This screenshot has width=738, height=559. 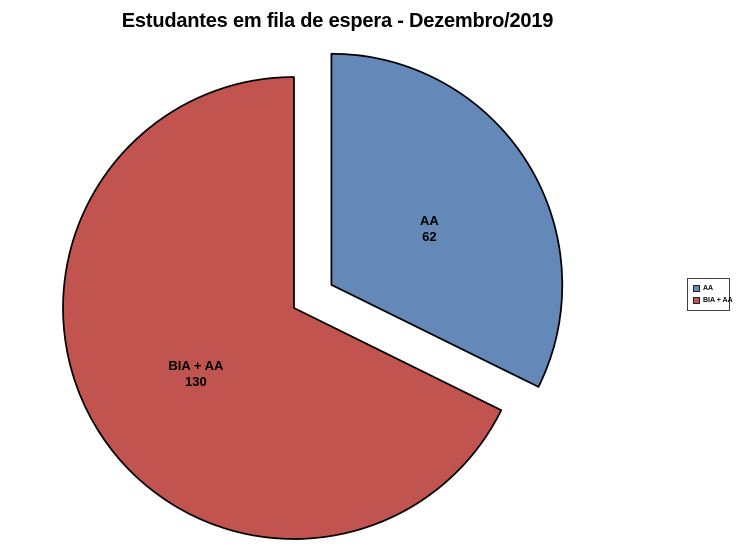 I want to click on legend-item: AA, so click(x=711, y=288).